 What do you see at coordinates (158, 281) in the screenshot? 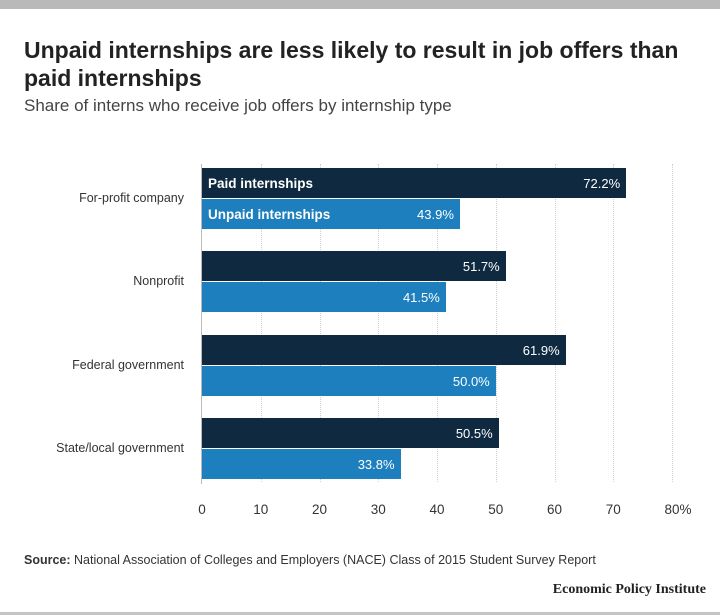
I see `category-label: Nonprofit` at bounding box center [158, 281].